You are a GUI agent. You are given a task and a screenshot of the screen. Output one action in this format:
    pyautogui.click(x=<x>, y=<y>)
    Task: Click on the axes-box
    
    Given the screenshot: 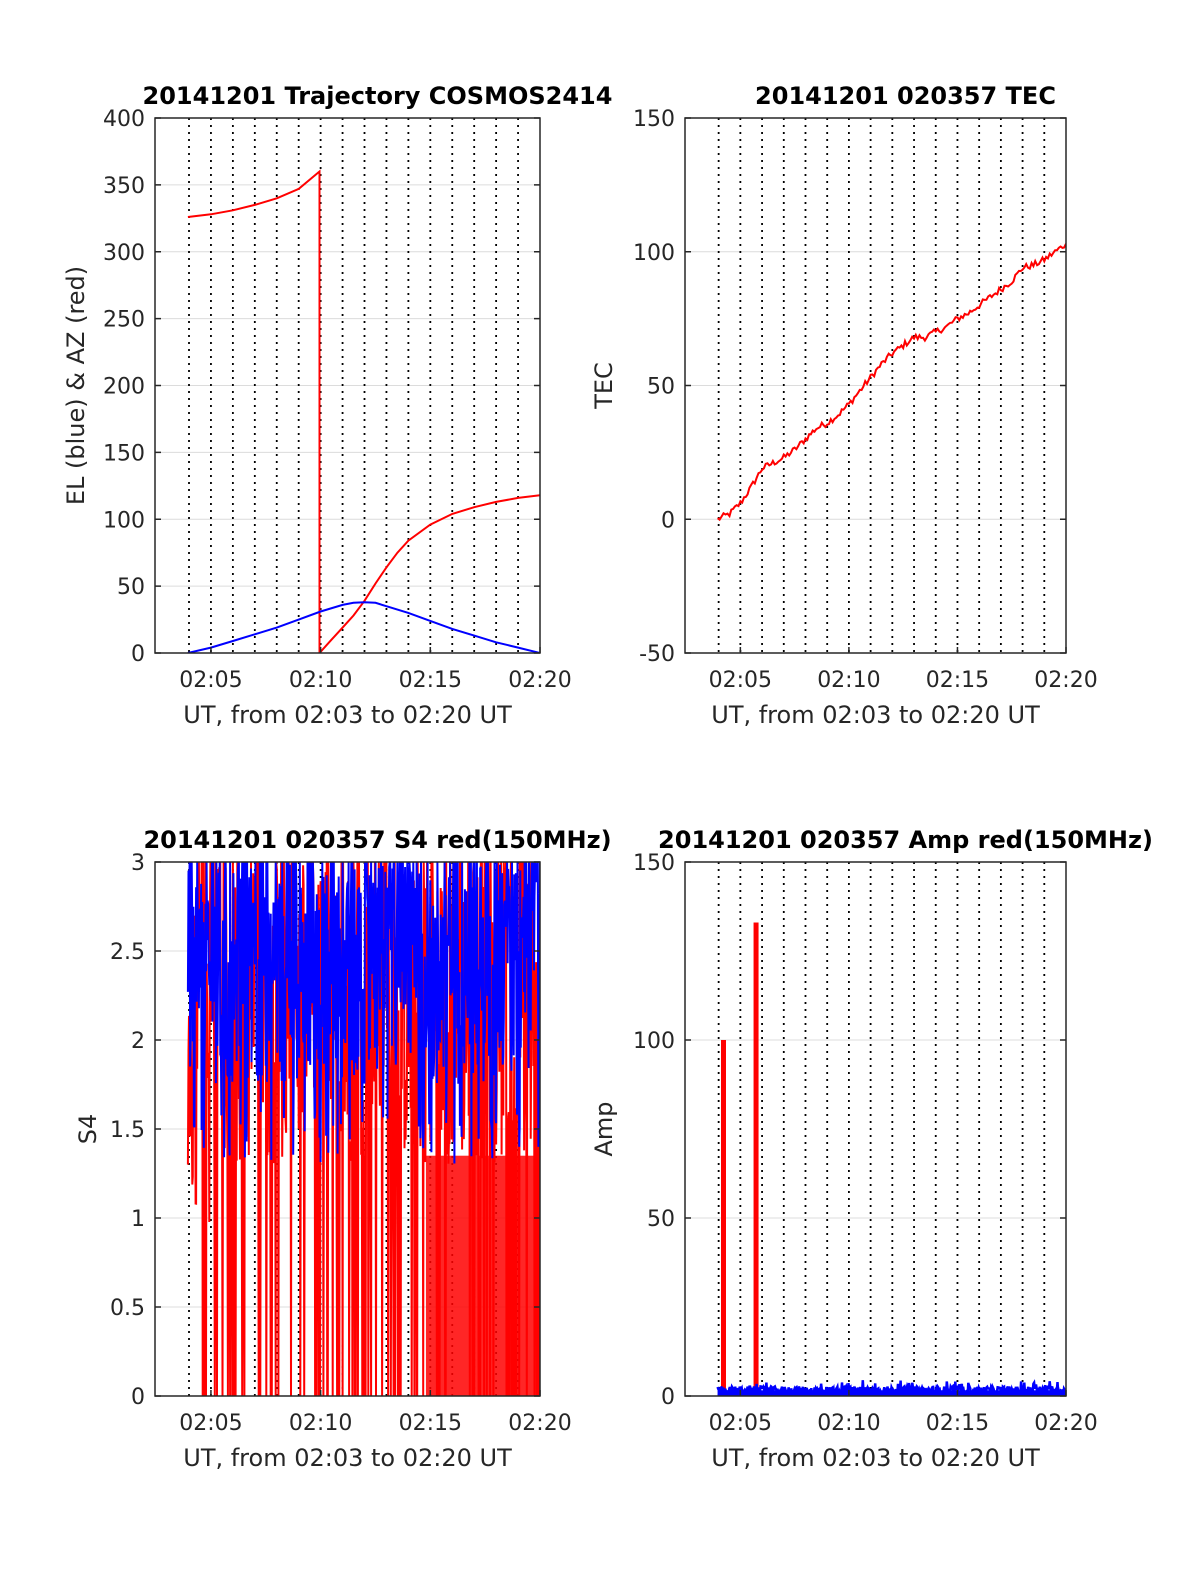 What is the action you would take?
    pyautogui.click(x=875, y=1129)
    